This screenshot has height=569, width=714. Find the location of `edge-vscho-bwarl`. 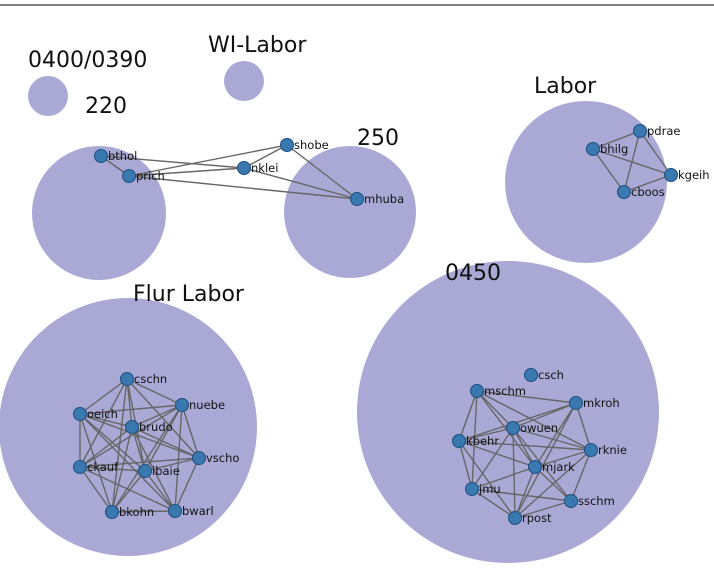

edge-vscho-bwarl is located at coordinates (187, 484).